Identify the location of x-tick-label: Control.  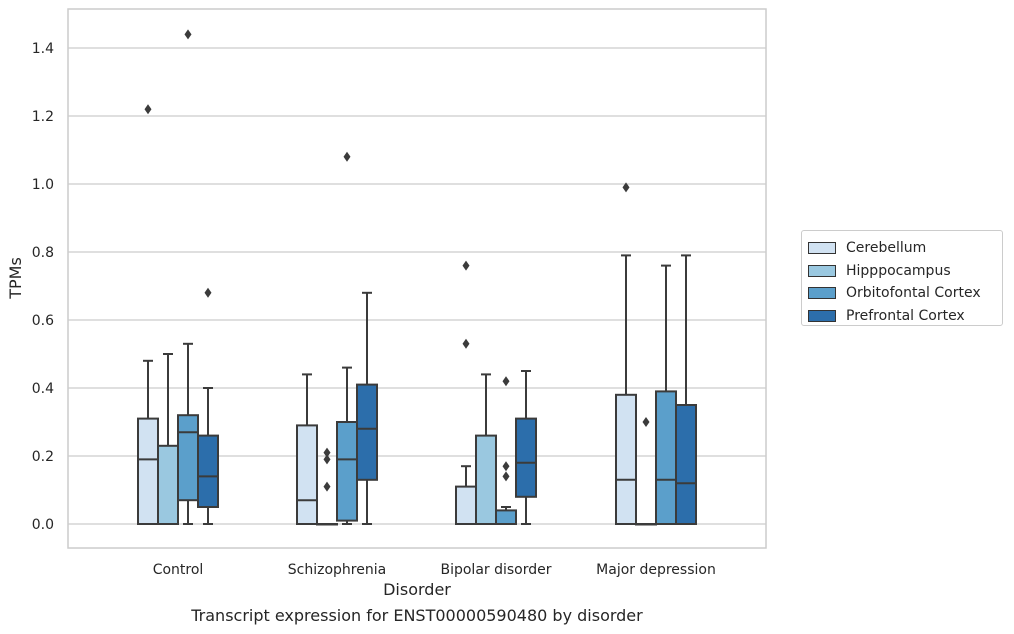
(178, 570).